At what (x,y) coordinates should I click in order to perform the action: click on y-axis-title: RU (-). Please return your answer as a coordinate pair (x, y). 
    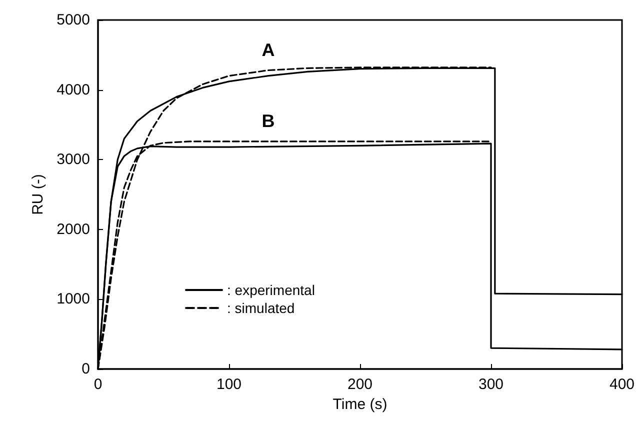
    Looking at the image, I should click on (38, 194).